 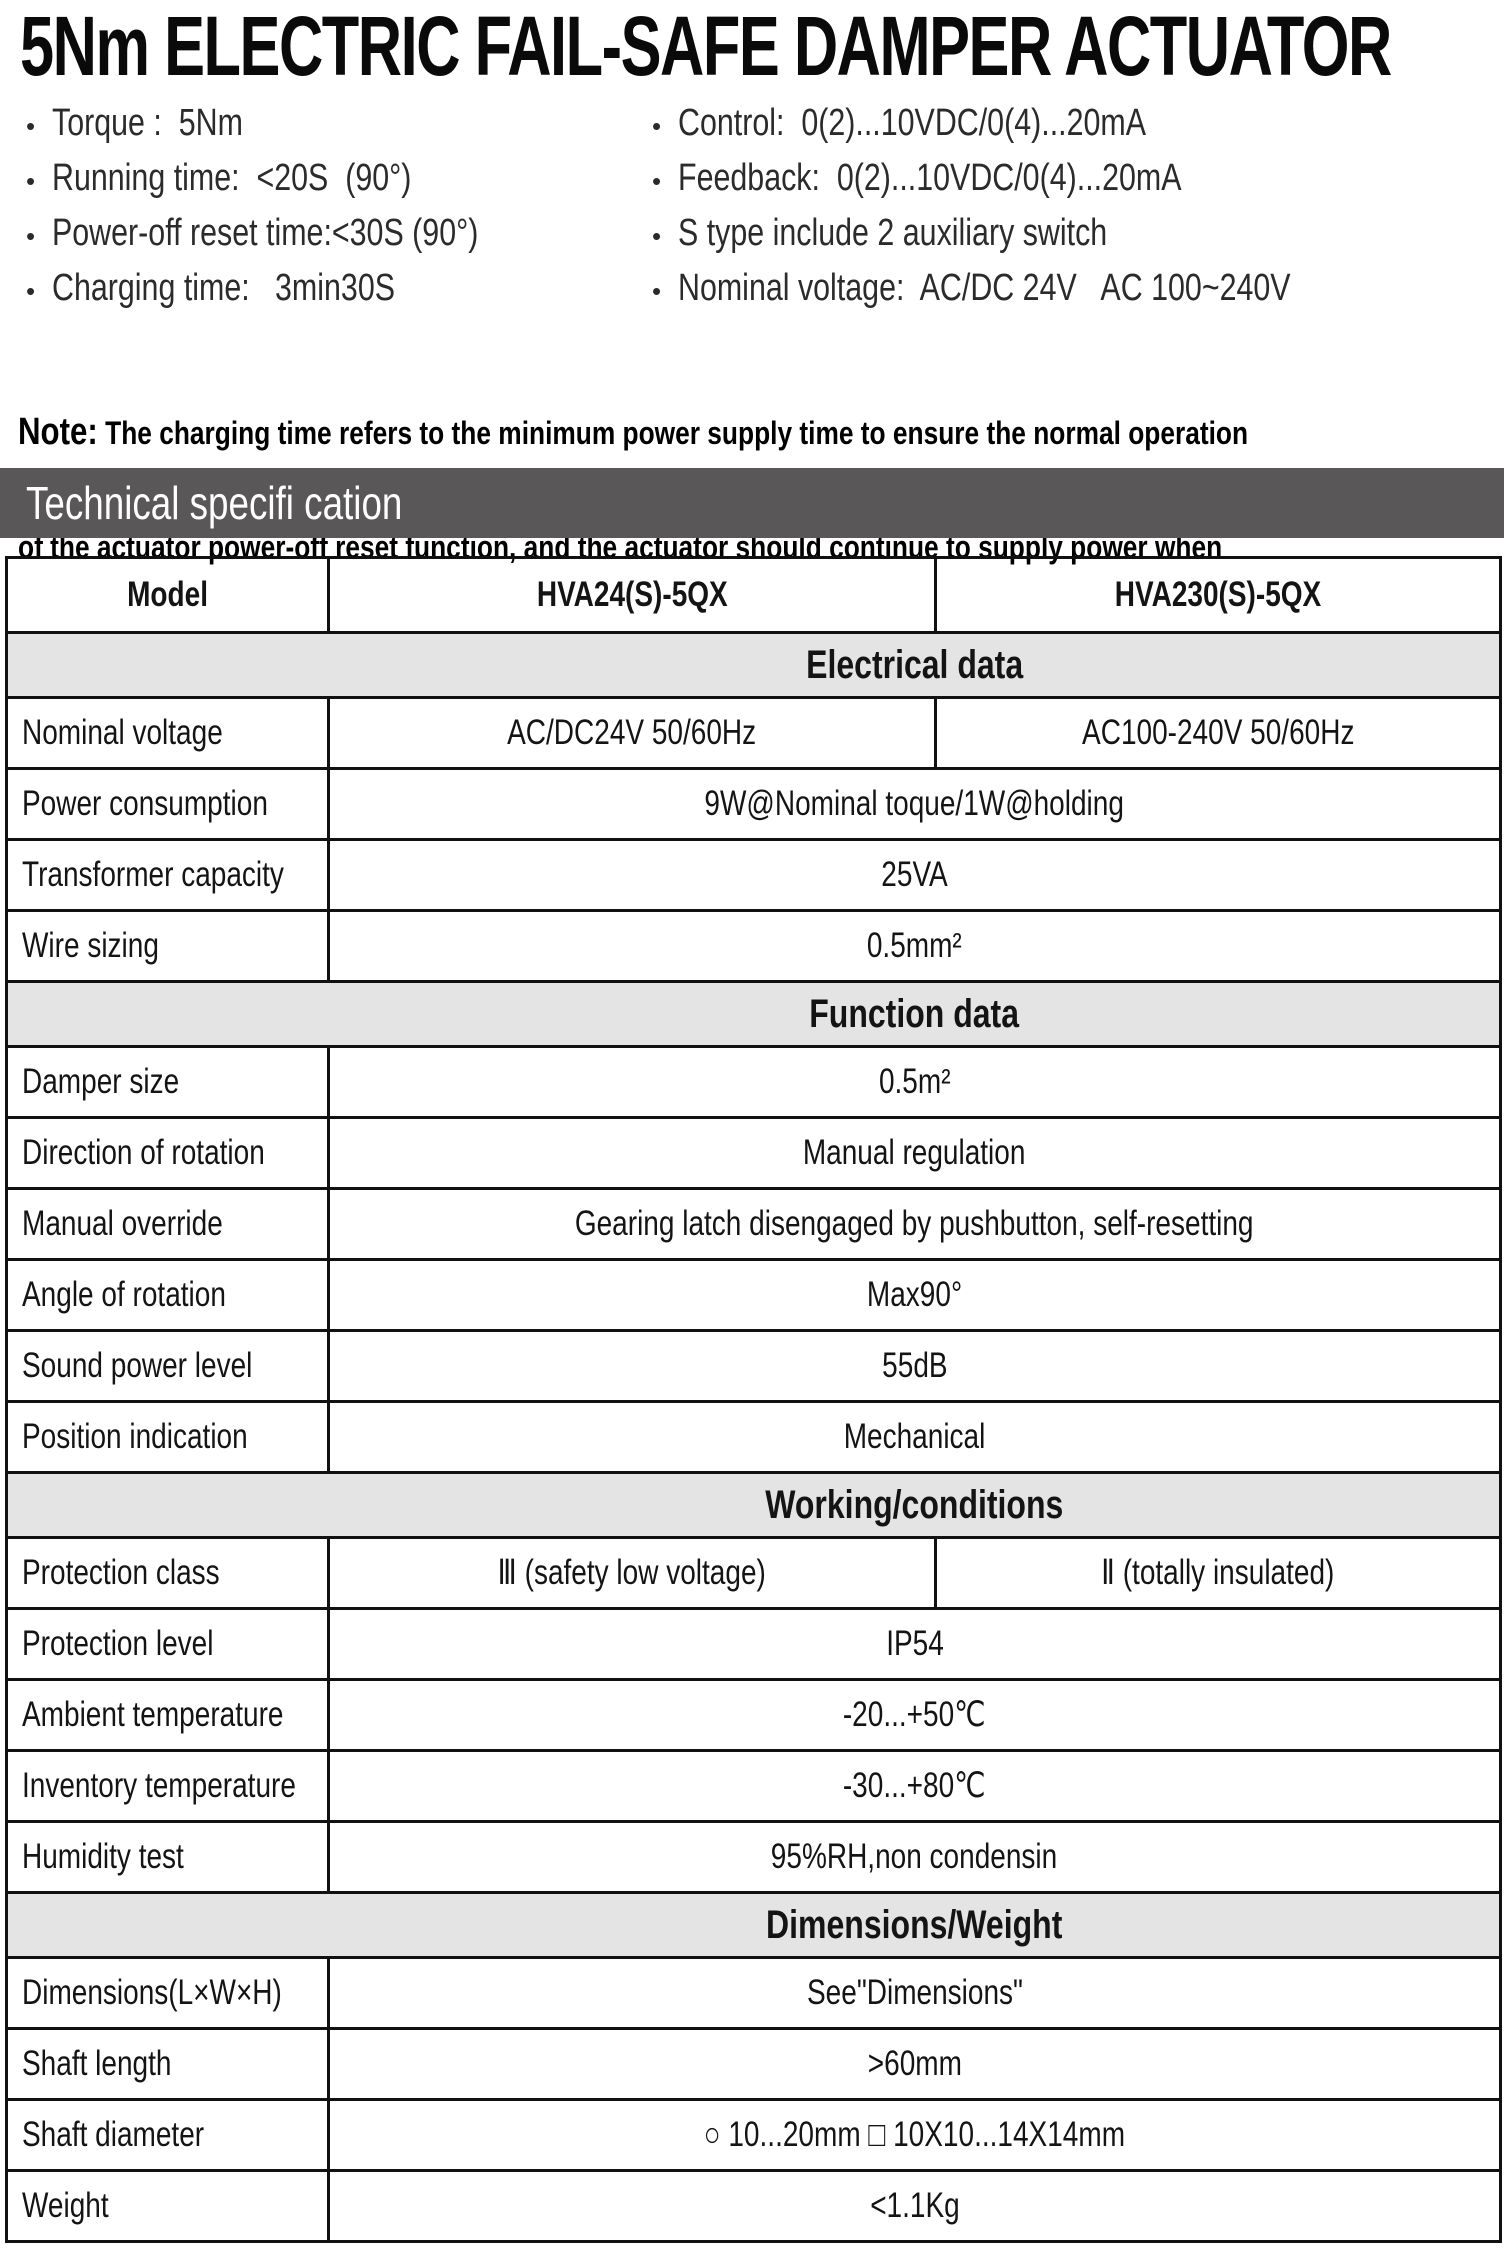 What do you see at coordinates (232, 178) in the screenshot?
I see `feature-text-running-time: Running time: <20S (90°)` at bounding box center [232, 178].